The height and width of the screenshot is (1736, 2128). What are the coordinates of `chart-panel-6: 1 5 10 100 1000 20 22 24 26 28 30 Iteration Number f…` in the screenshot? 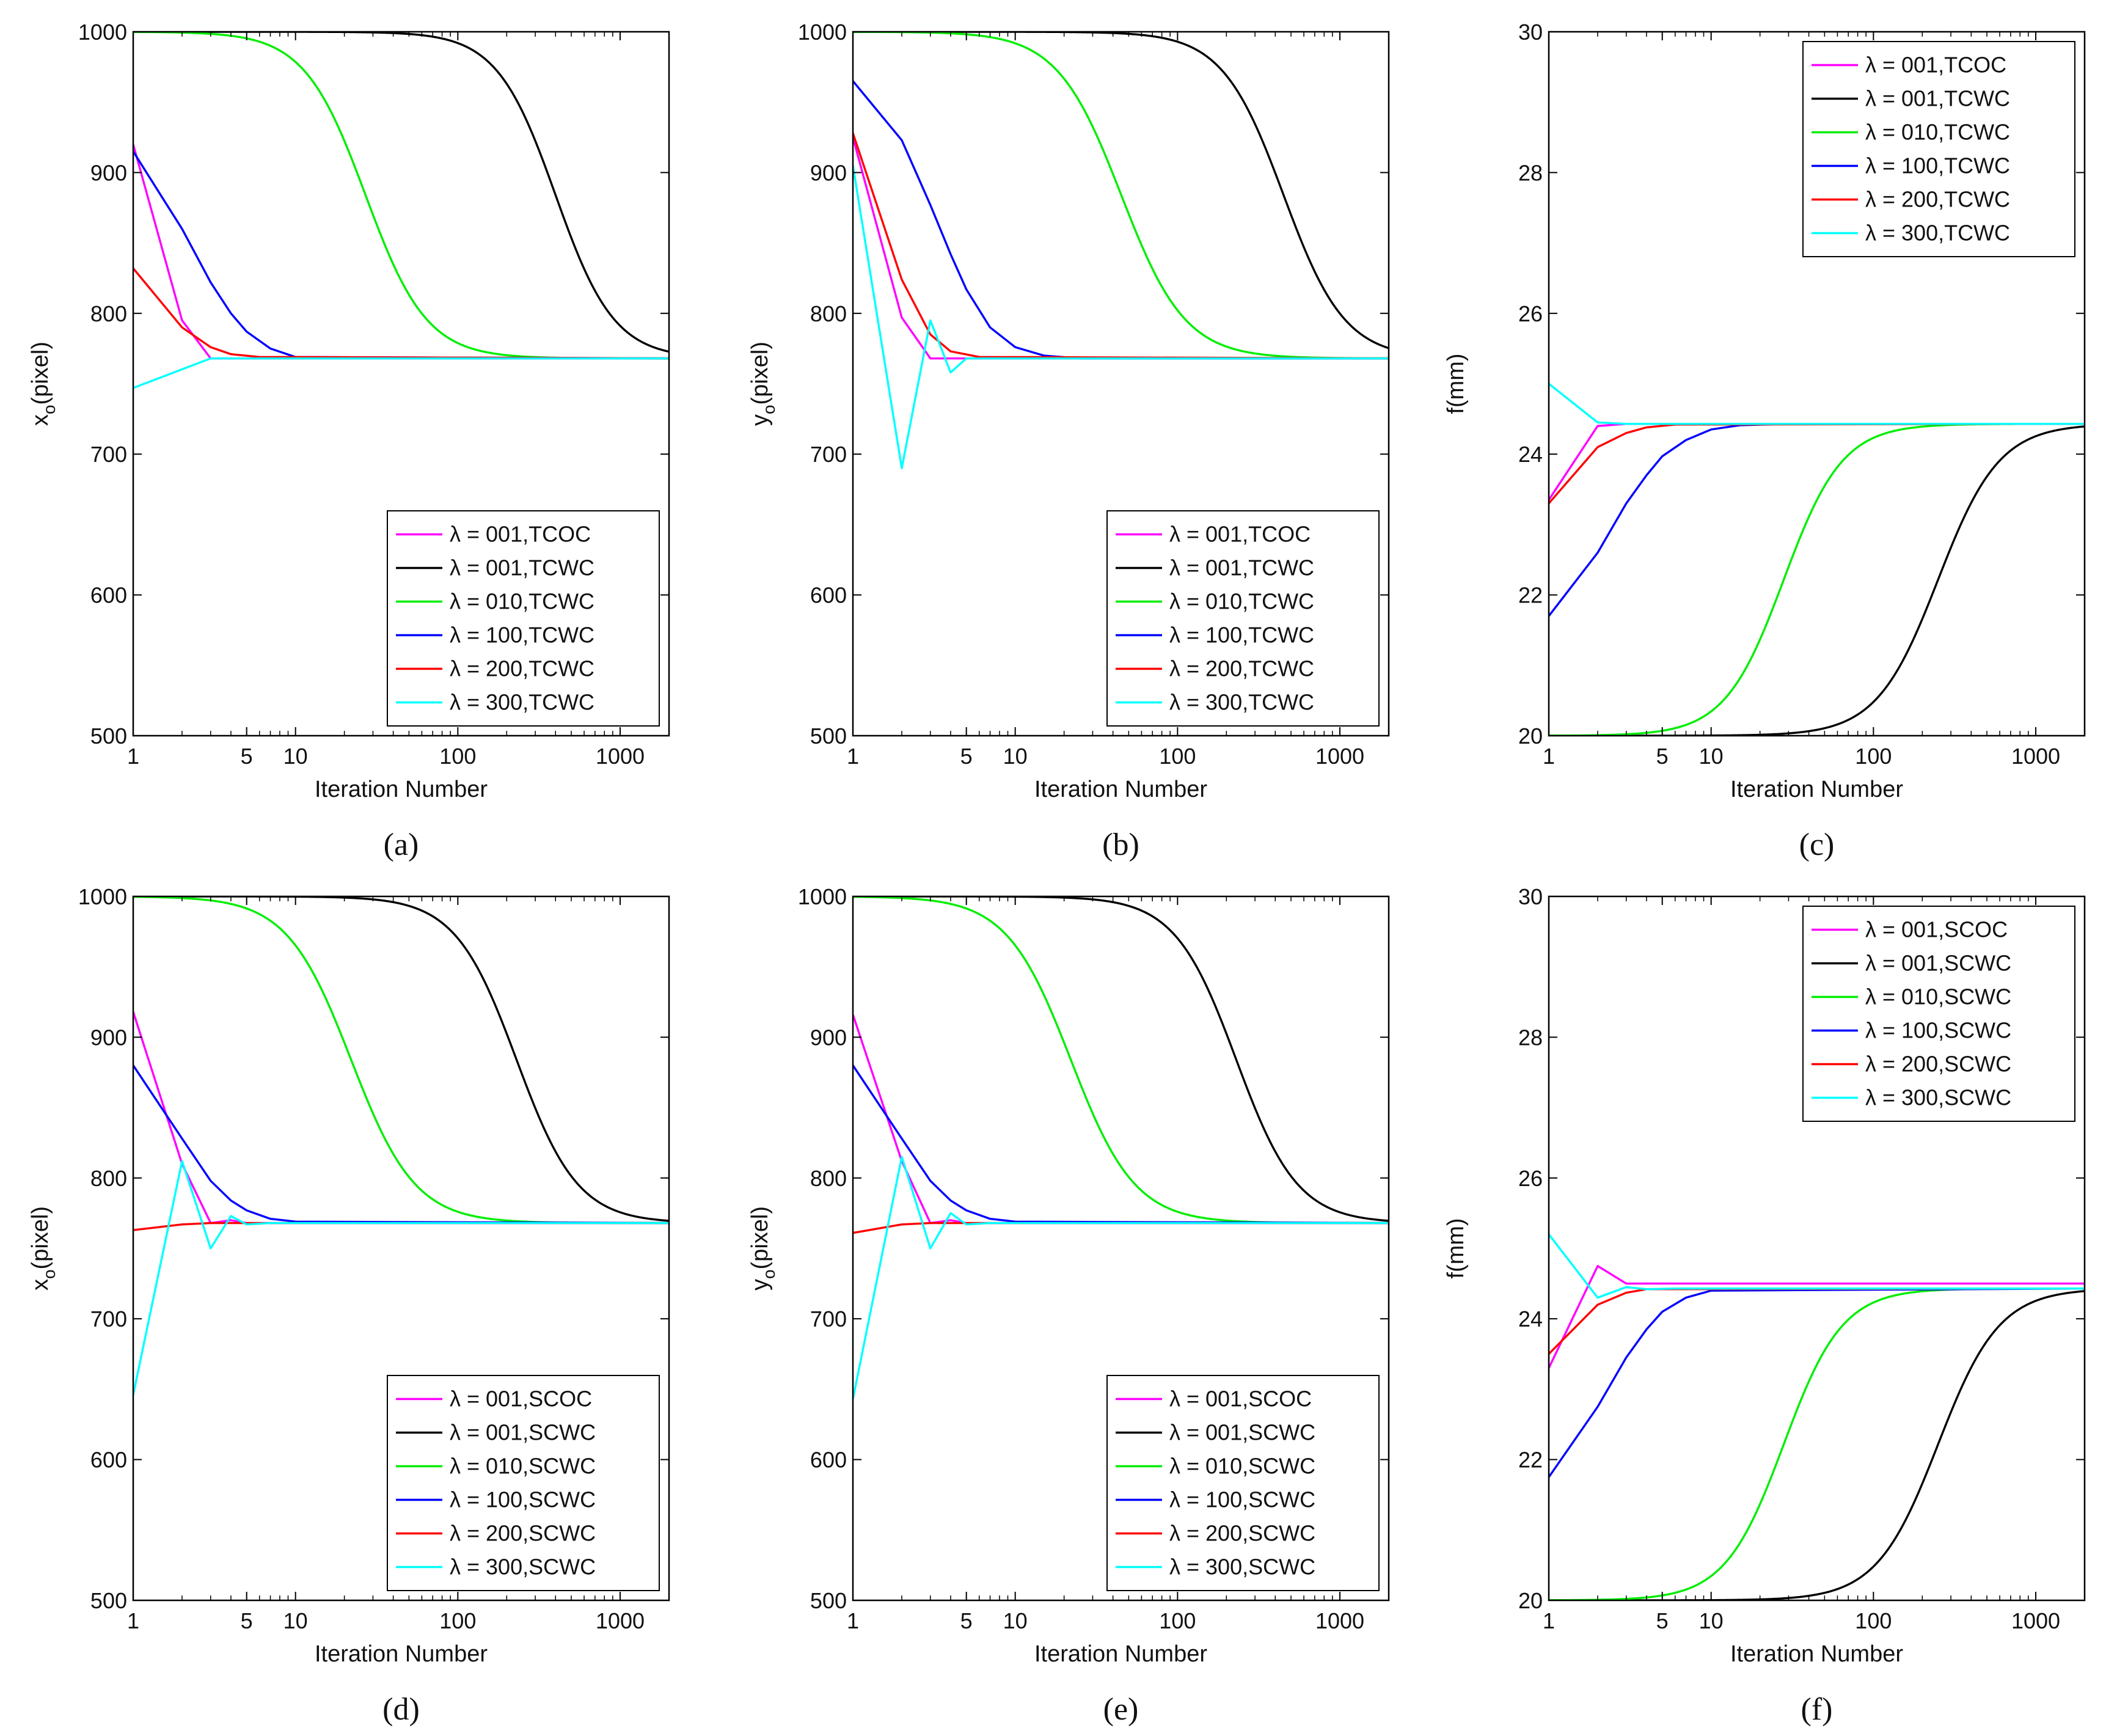 It's located at (1764, 1305).